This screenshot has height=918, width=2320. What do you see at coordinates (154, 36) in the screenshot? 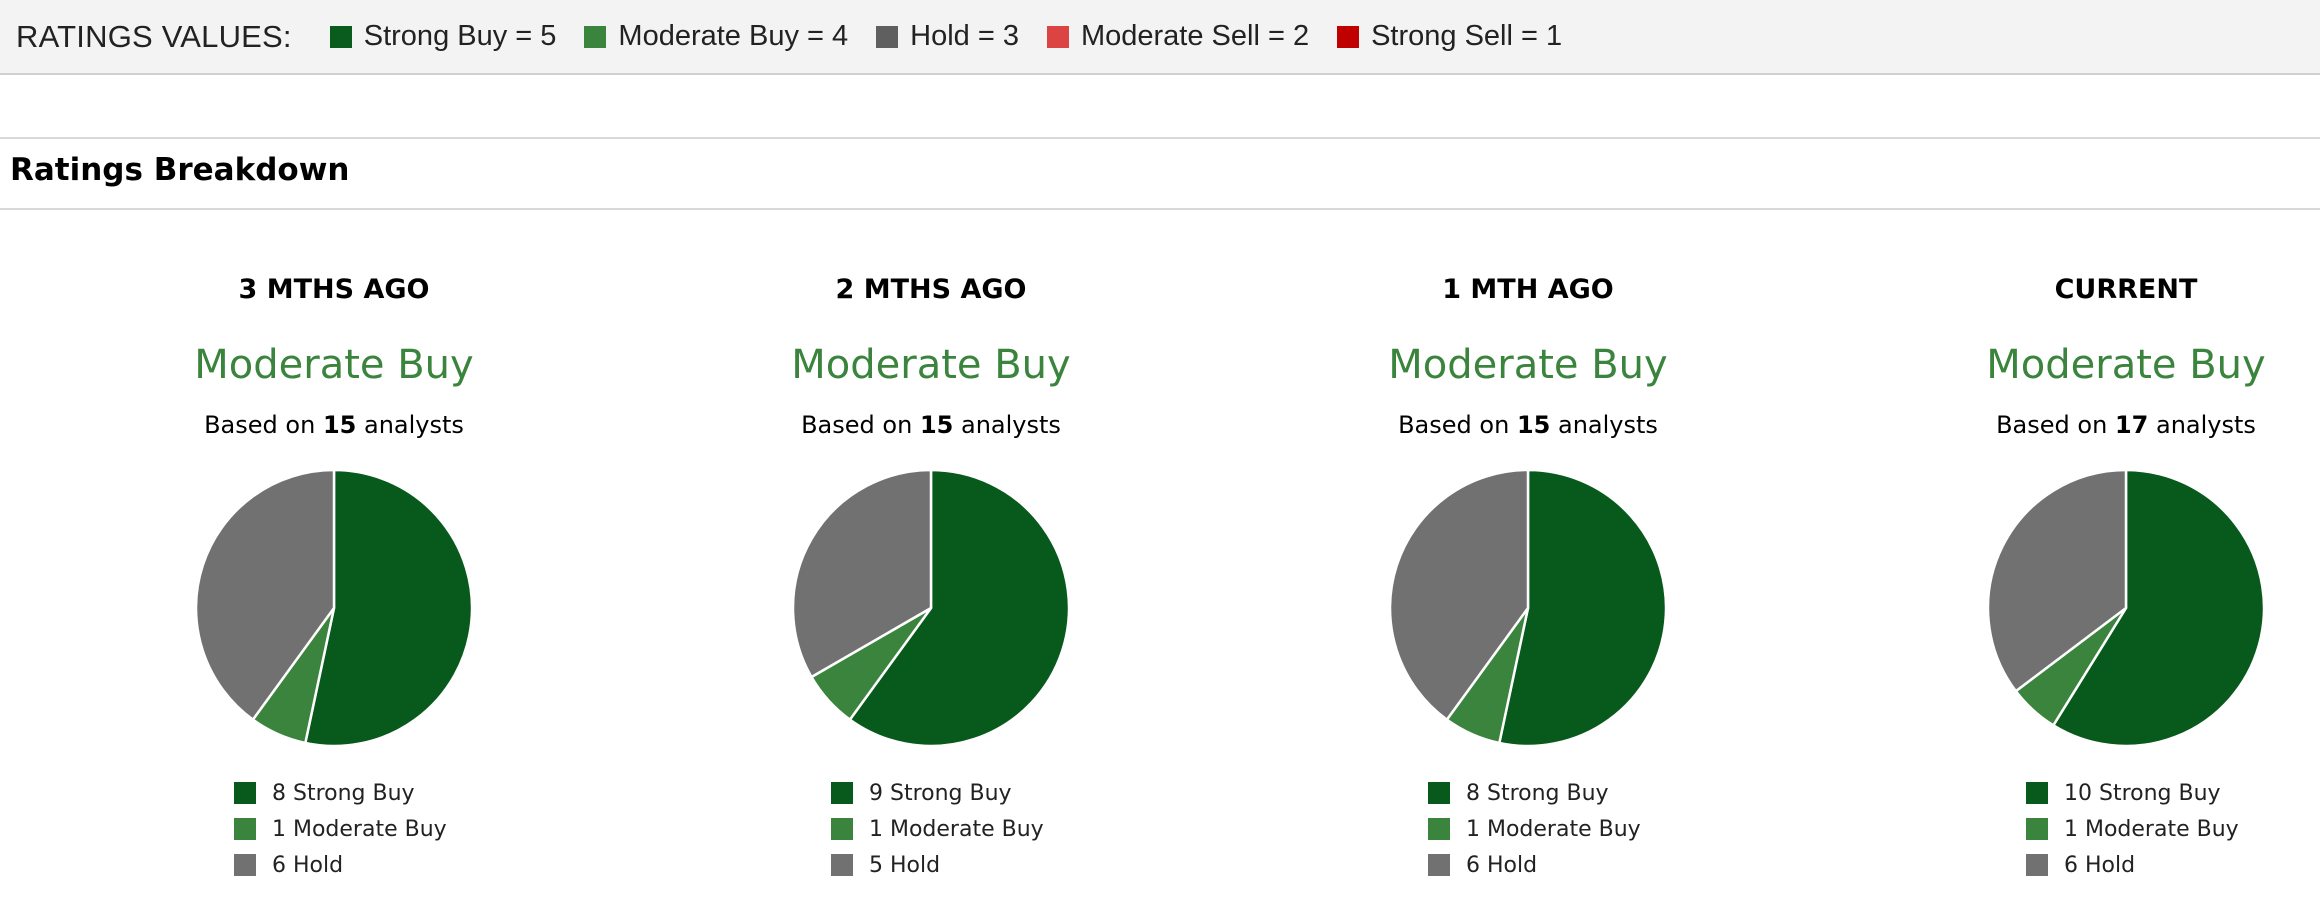
I see `ratings-values-title: RATINGS VALUES:` at bounding box center [154, 36].